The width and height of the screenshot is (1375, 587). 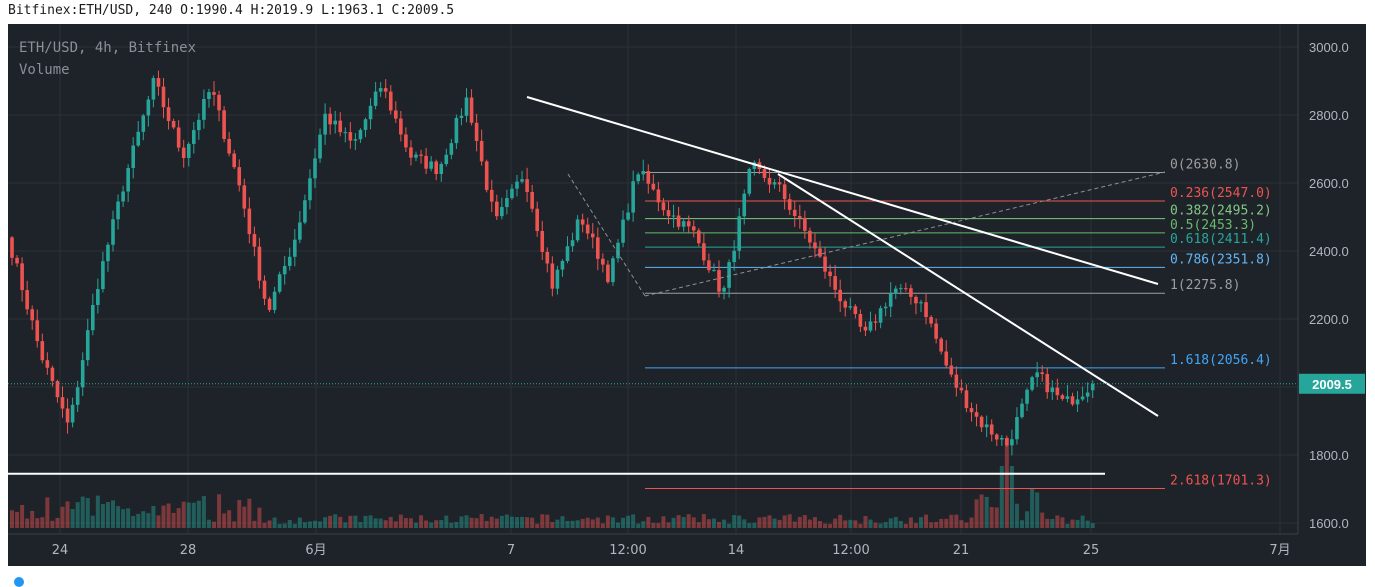 I want to click on trendline-upper, so click(x=842, y=190).